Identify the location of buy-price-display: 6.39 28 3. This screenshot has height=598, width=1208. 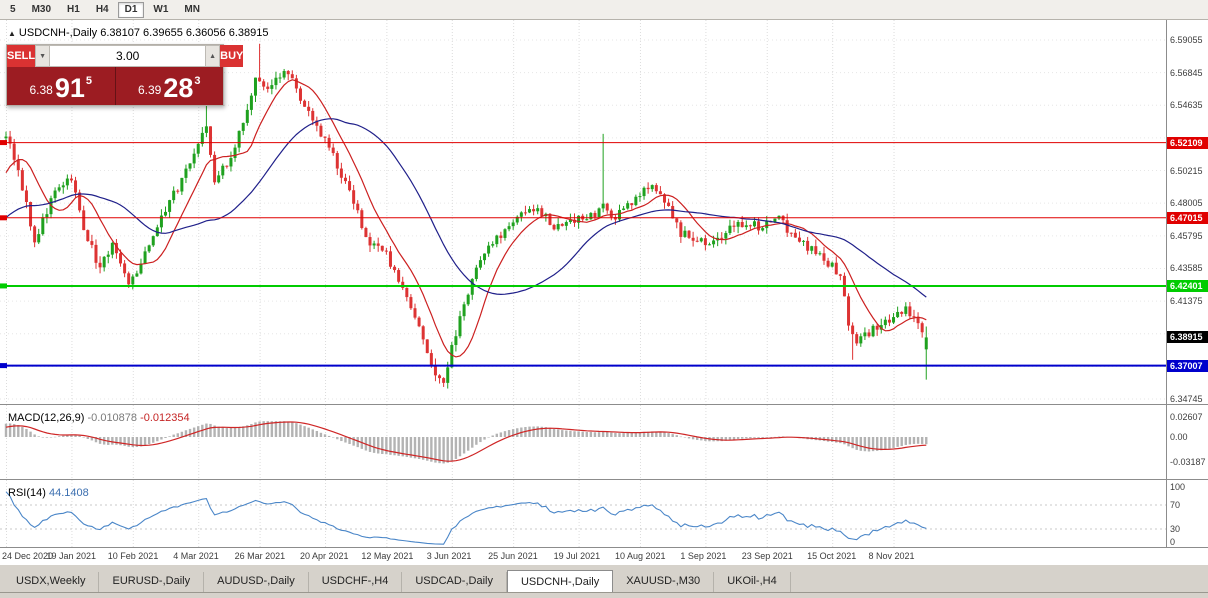
(170, 86).